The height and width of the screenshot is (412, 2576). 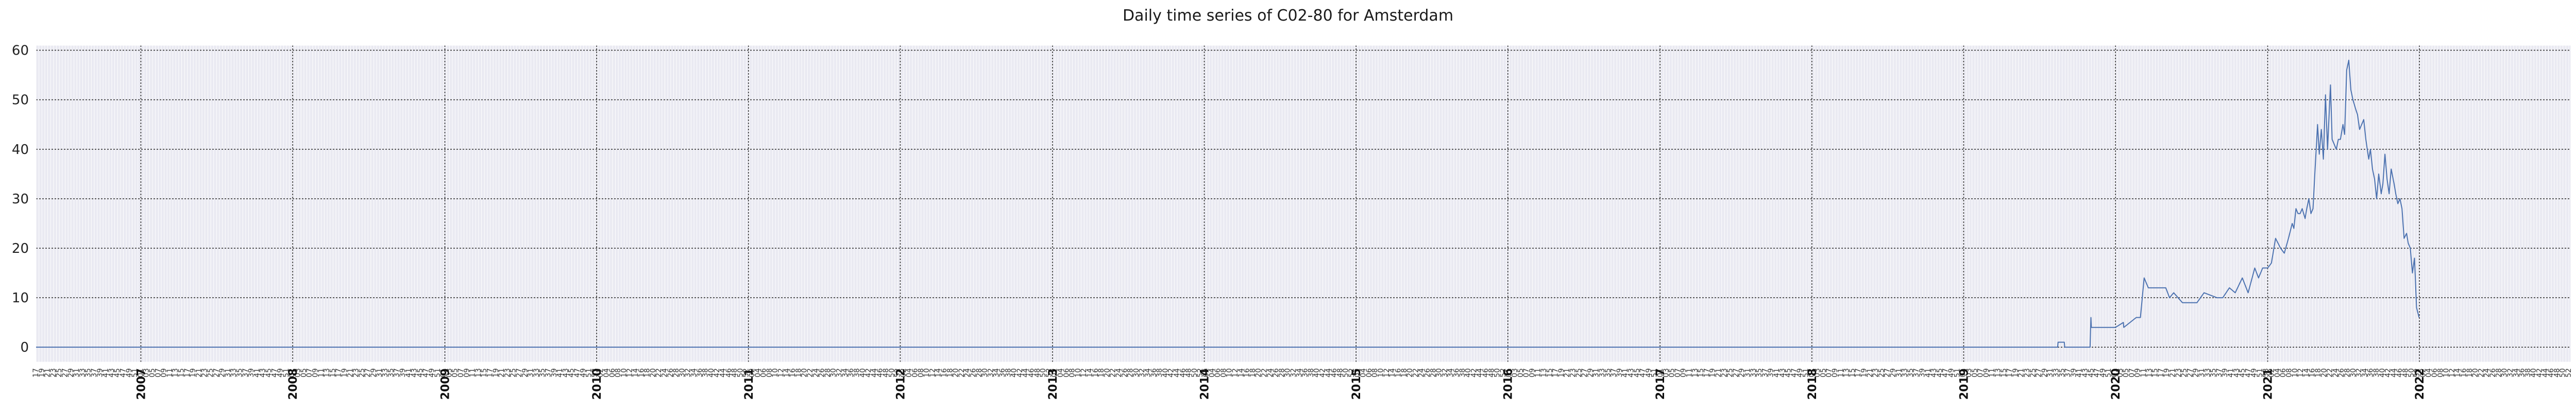 I want to click on week-tick-label: 26, so click(x=1276, y=373).